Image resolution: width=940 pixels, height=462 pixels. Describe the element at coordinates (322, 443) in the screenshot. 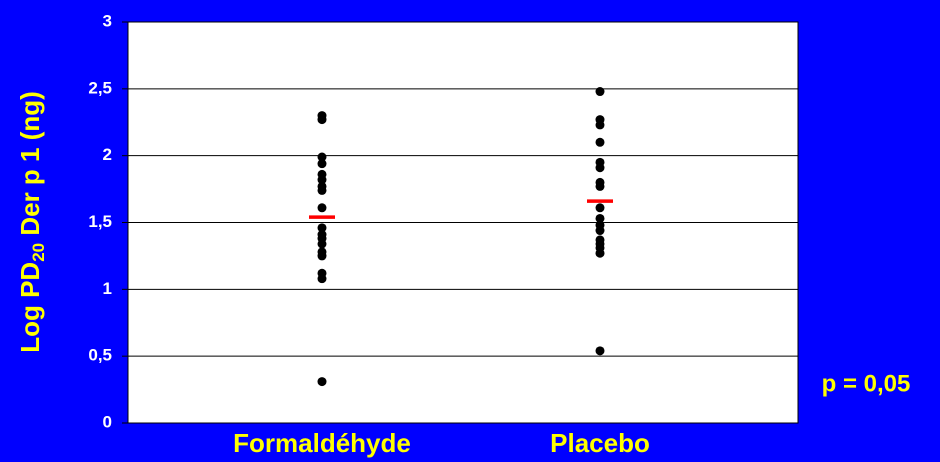

I see `x-tick-label: Formaldéhyde` at that location.